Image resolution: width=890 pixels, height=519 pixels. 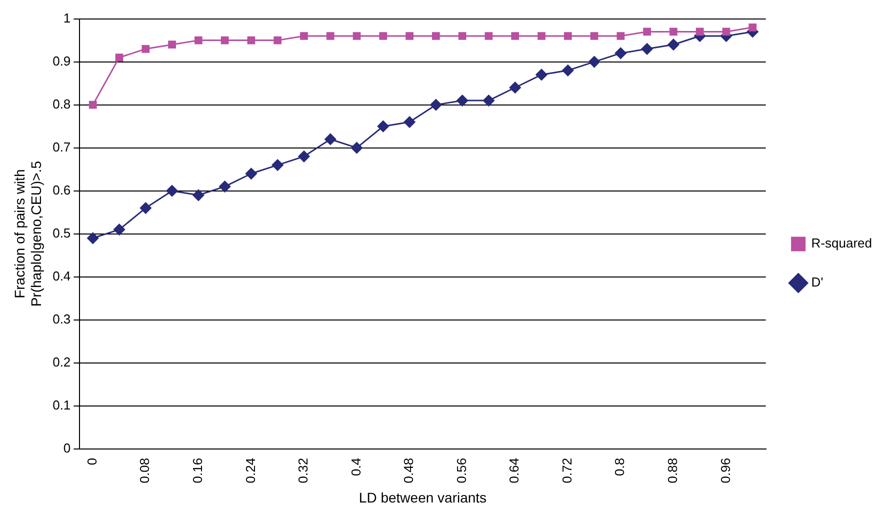 What do you see at coordinates (461, 471) in the screenshot?
I see `x-tick-label: 0.56` at bounding box center [461, 471].